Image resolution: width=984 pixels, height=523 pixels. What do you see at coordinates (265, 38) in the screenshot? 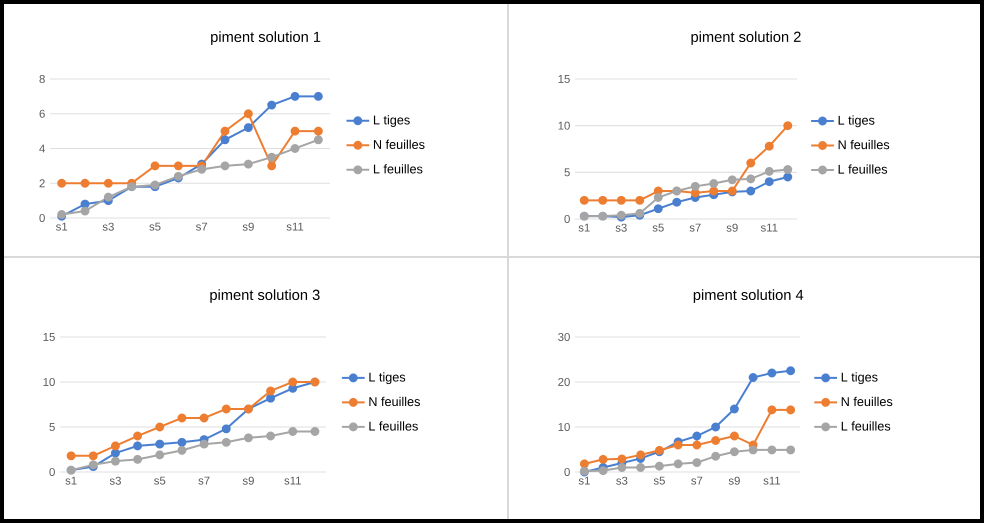
I see `chart-title: piment solution 1` at bounding box center [265, 38].